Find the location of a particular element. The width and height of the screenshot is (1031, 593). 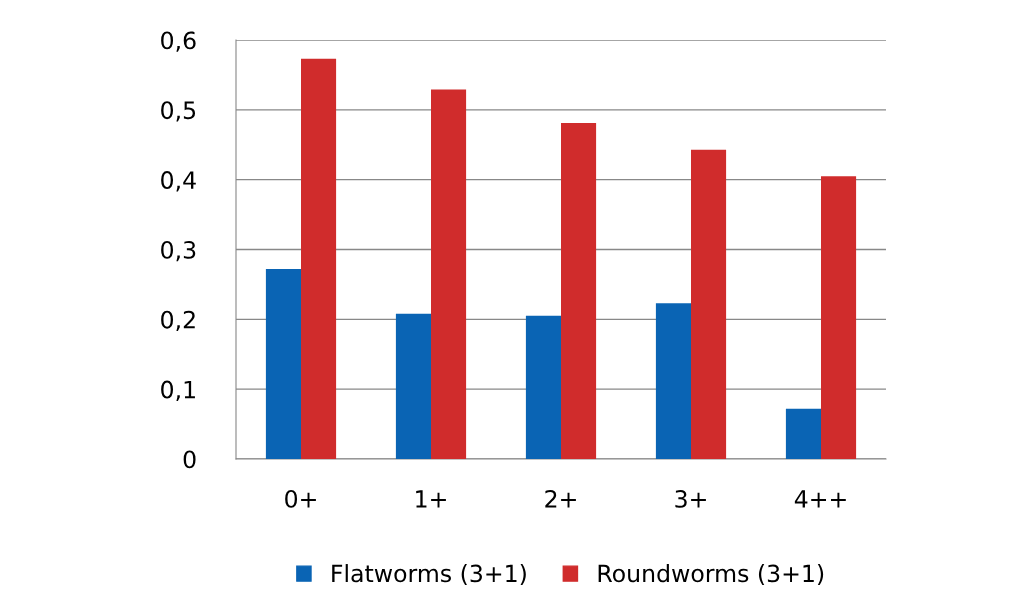

y-tick-label: 0,1 is located at coordinates (178, 390).